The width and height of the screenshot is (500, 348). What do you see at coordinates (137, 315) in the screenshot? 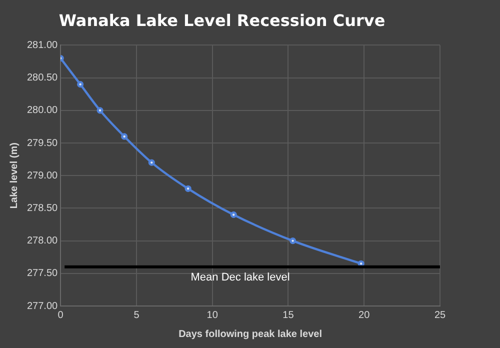
I see `x-tick-label: 5` at bounding box center [137, 315].